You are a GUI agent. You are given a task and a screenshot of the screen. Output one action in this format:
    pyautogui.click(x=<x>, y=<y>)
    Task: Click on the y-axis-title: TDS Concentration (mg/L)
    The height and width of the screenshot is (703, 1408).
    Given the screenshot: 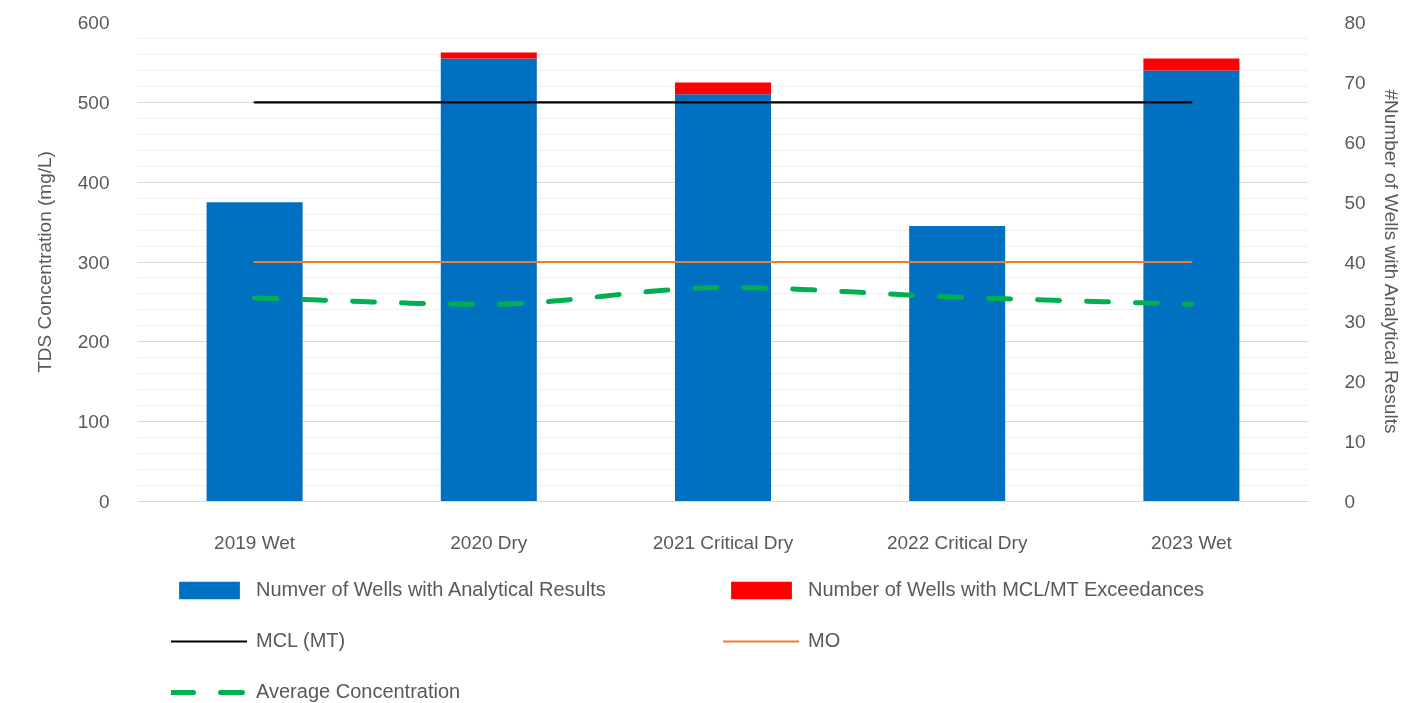 What is the action you would take?
    pyautogui.click(x=44, y=262)
    